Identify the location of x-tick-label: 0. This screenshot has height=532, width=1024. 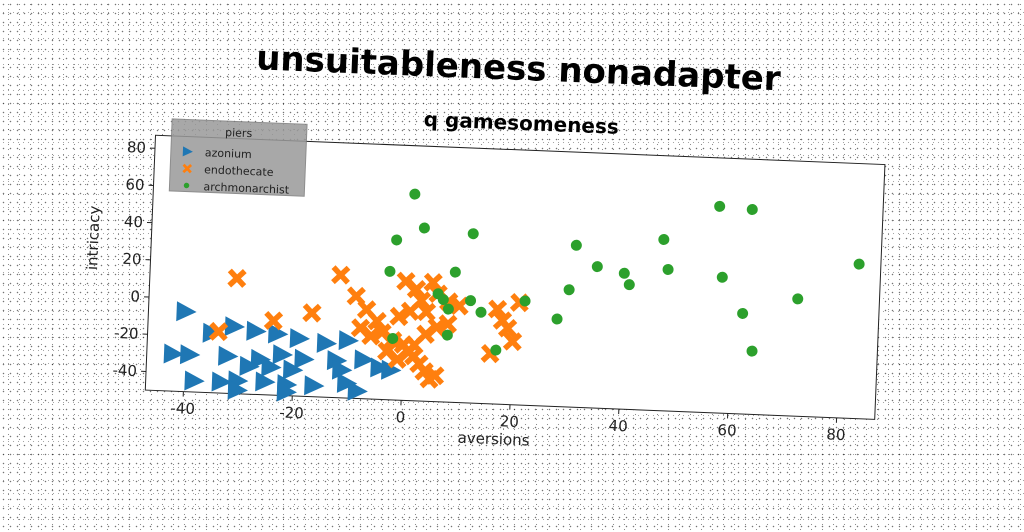
(400, 417).